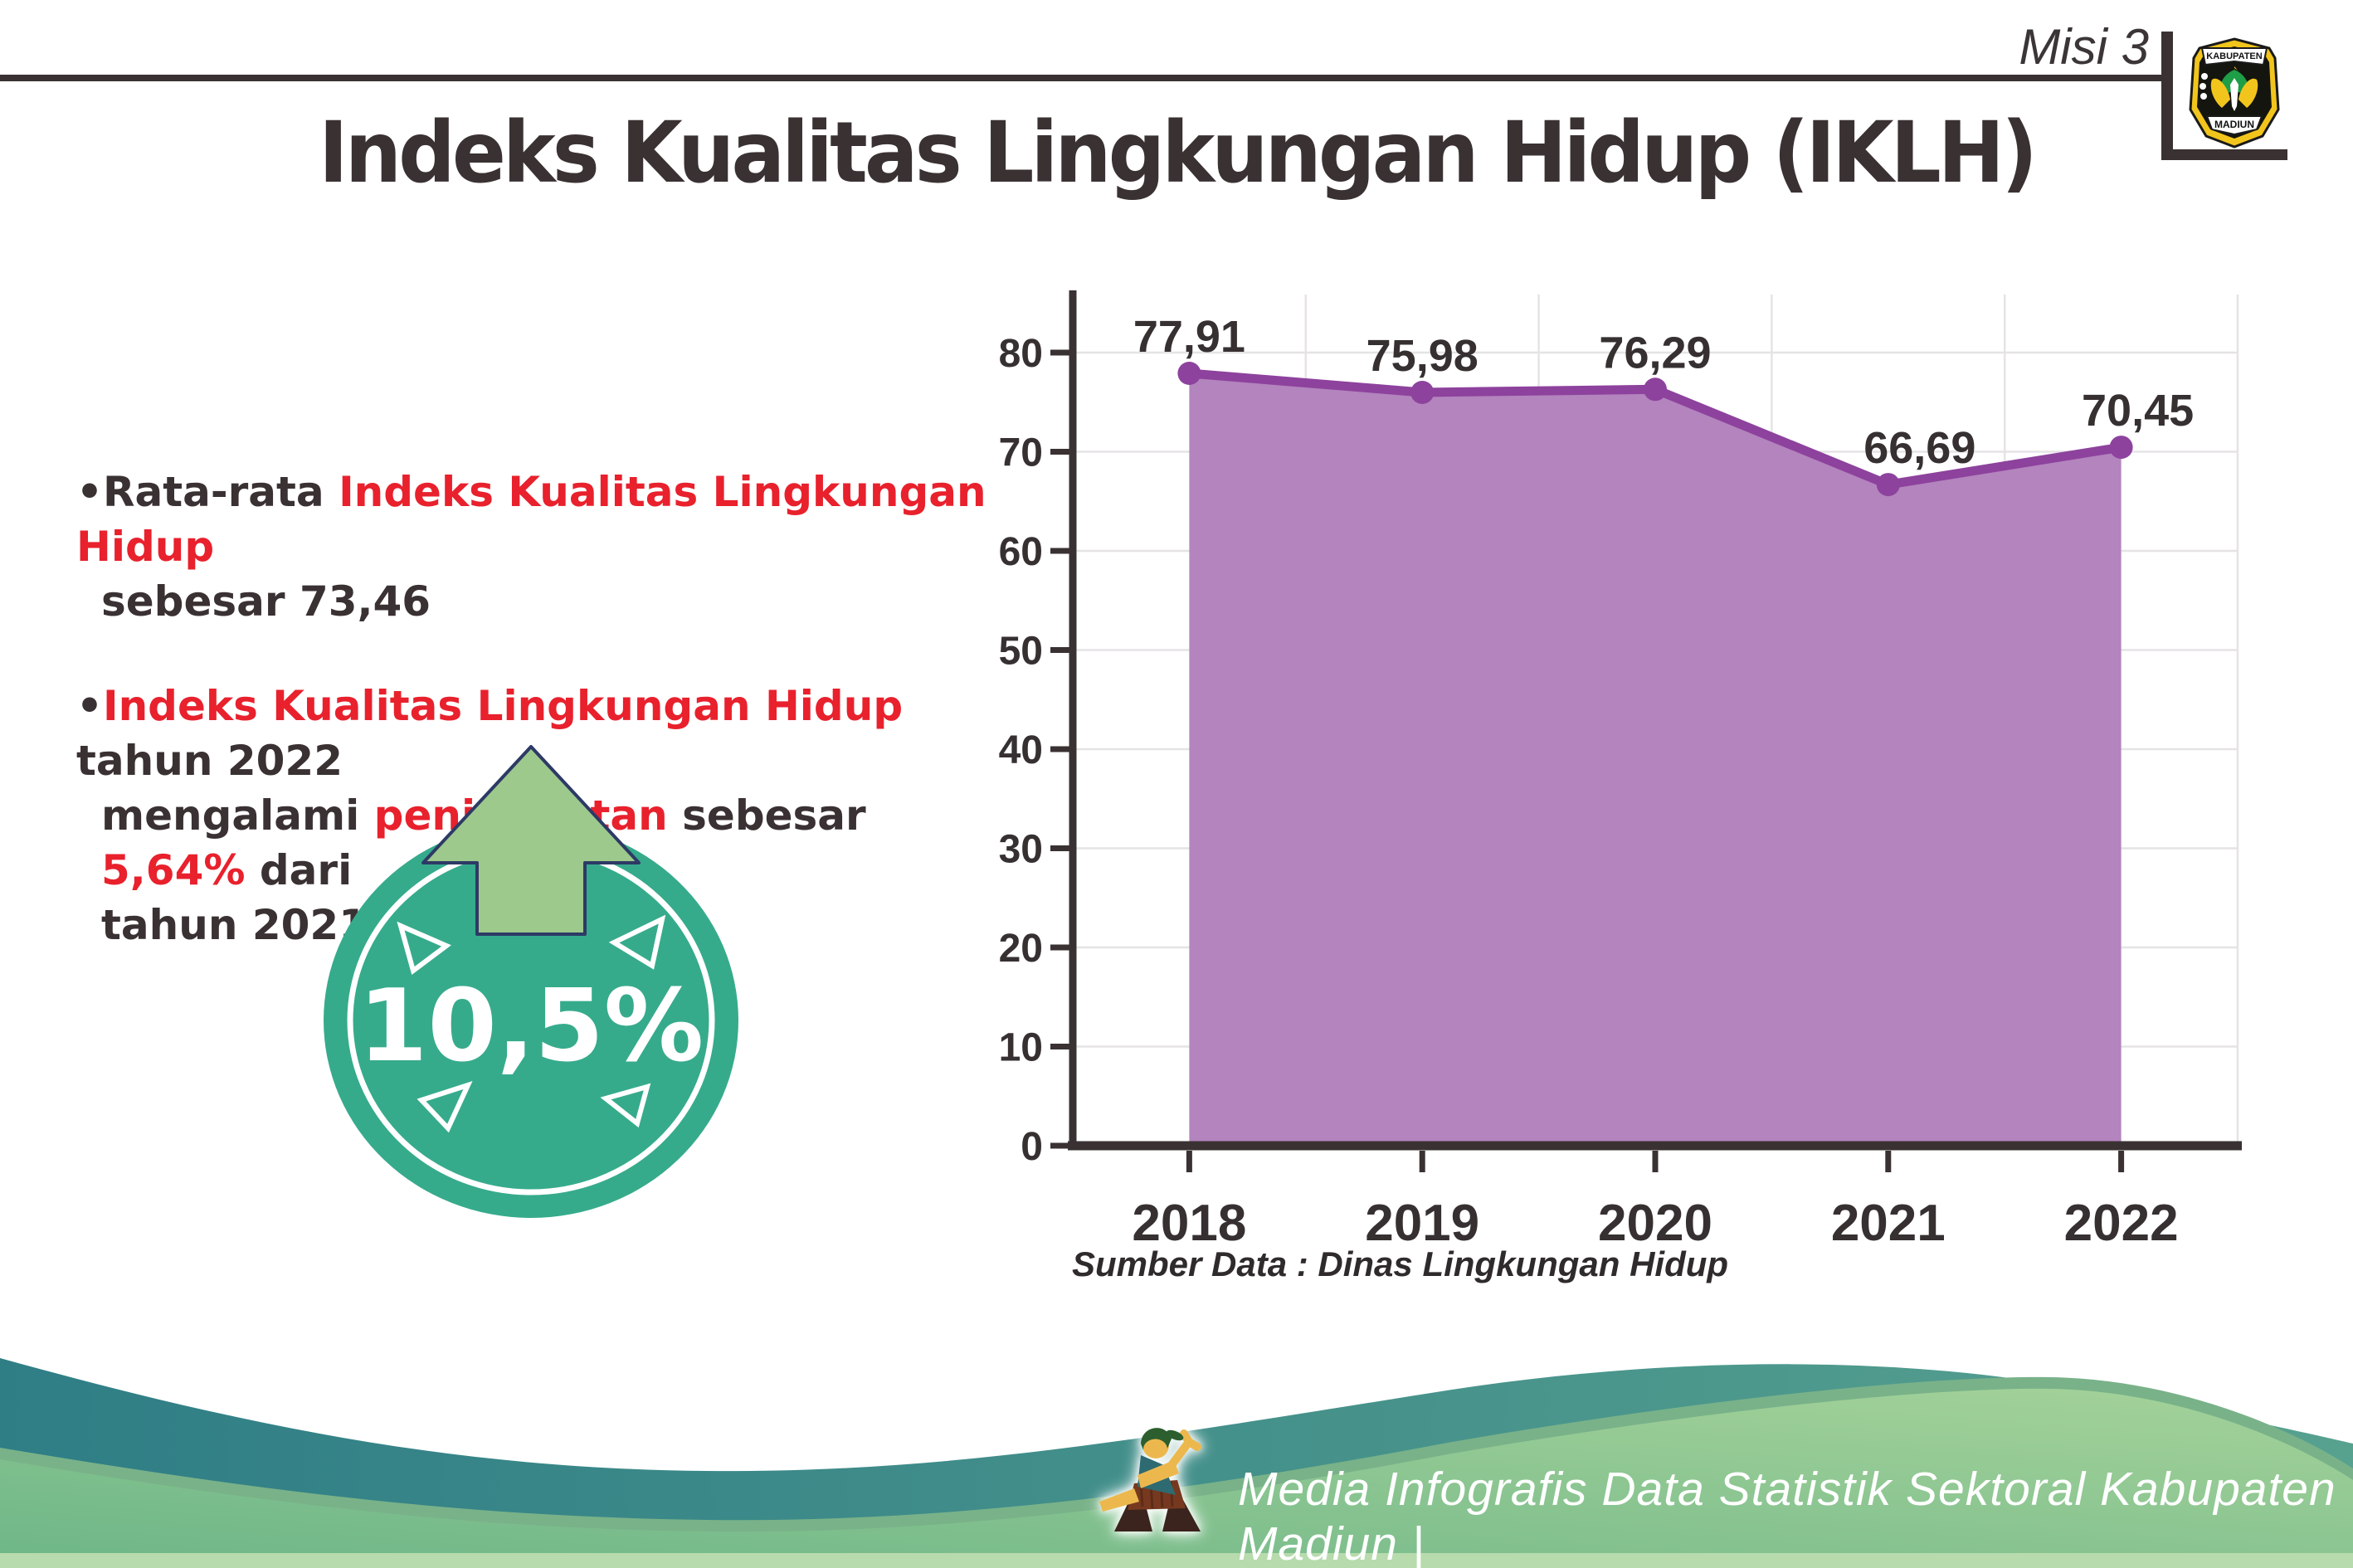  I want to click on mascot-skirt-texture, so click(1156, 1495).